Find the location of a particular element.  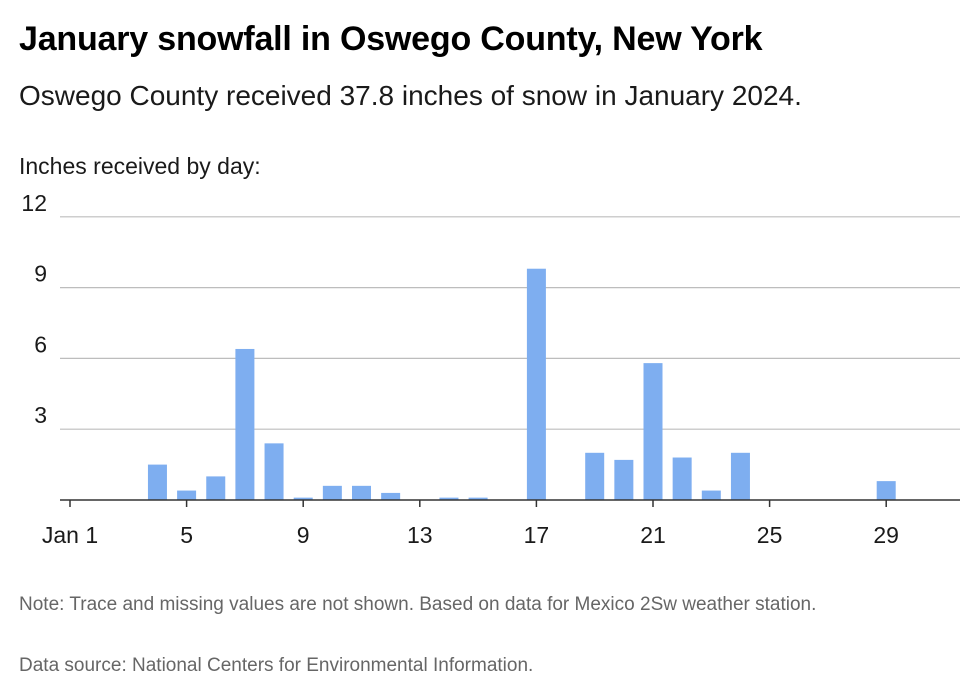

x-tick-label: Jan 1 is located at coordinates (70, 535).